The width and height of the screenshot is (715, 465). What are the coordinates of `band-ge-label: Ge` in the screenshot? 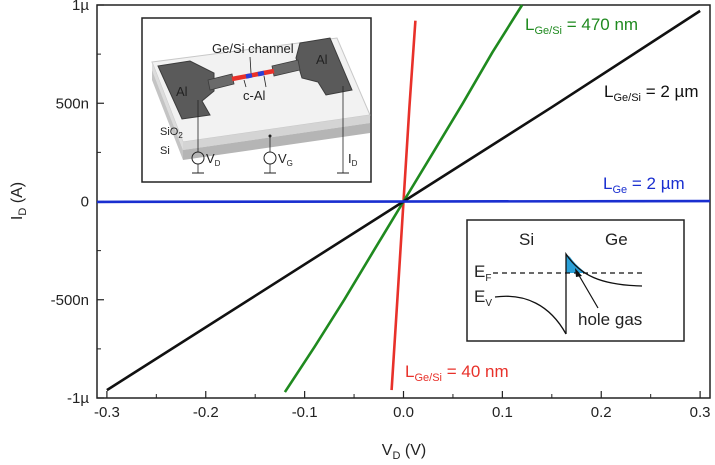 It's located at (616, 239).